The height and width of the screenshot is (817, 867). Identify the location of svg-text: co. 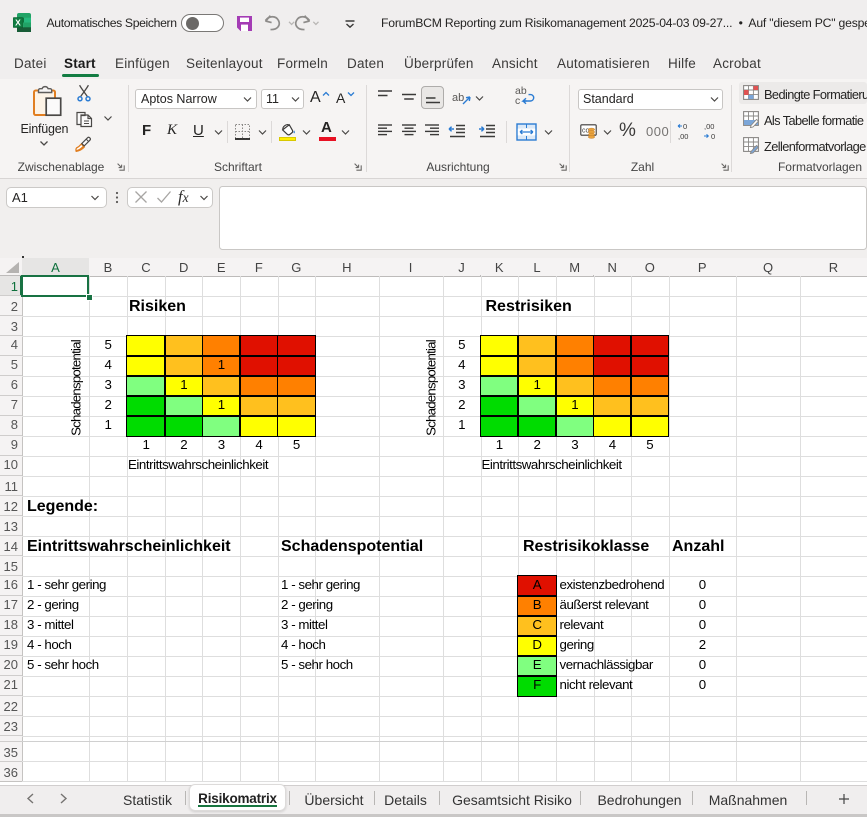
(586, 131).